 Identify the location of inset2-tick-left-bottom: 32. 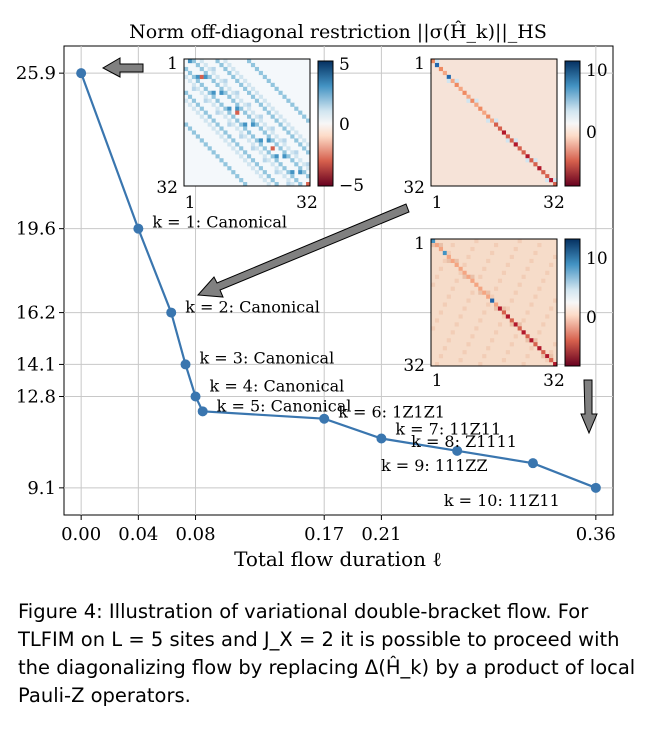
(414, 366).